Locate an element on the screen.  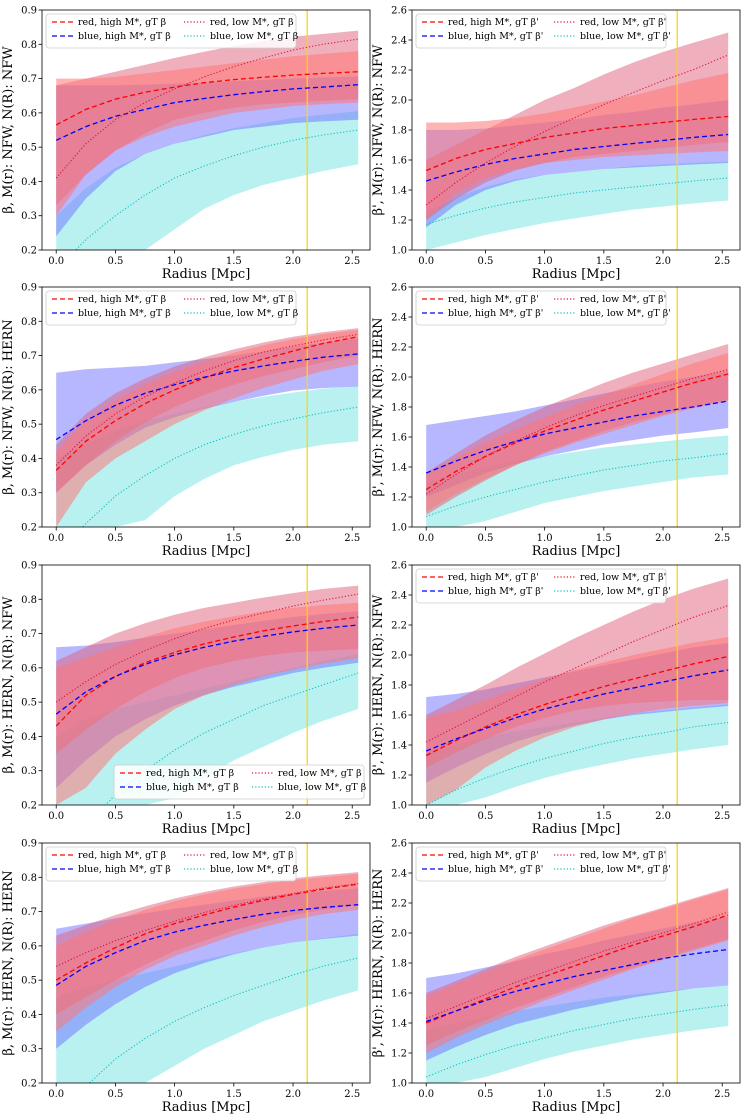
y-tick-label: 1.0 is located at coordinates (399, 528).